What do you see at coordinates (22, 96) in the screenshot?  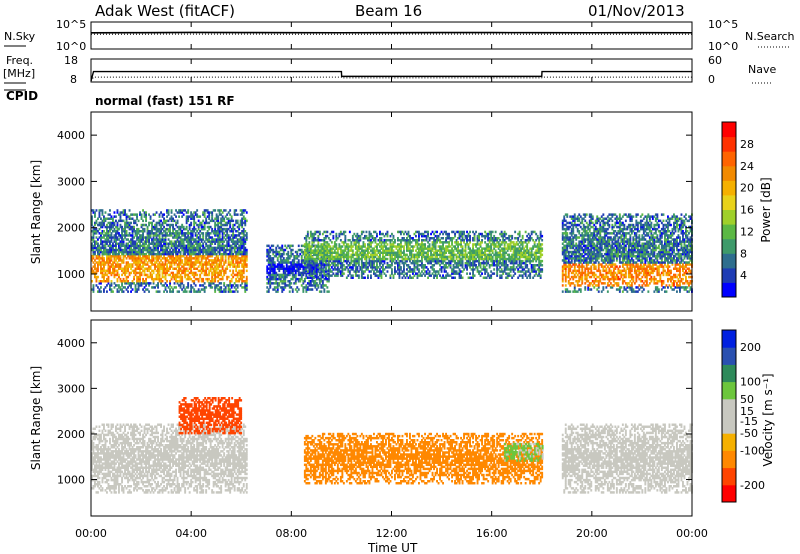 I see `cpid-label: CPID` at bounding box center [22, 96].